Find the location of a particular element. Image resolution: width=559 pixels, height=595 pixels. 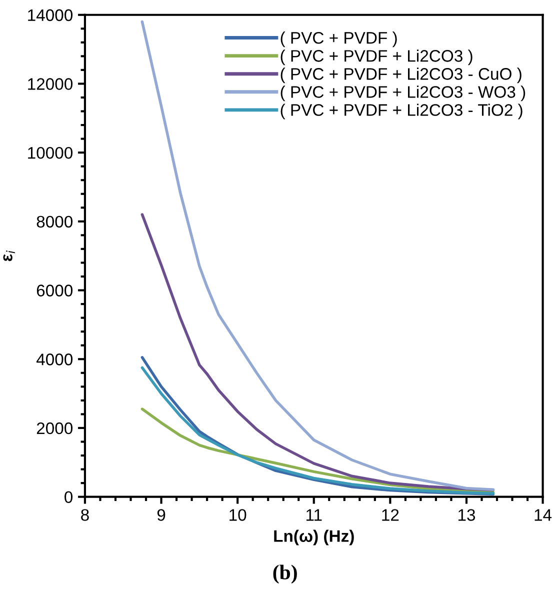

x-tick-label: 13 is located at coordinates (467, 515).